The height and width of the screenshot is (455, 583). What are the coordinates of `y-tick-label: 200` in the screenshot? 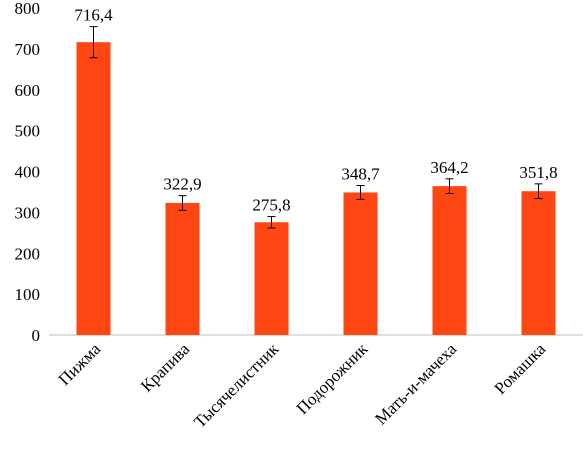 It's located at (28, 253).